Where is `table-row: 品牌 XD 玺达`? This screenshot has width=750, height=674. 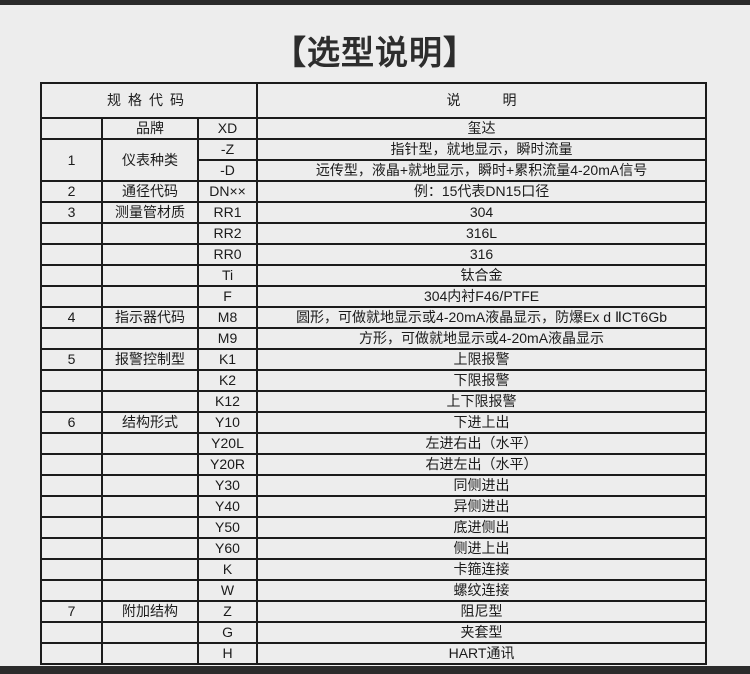
table-row: 品牌 XD 玺达 is located at coordinates (374, 128).